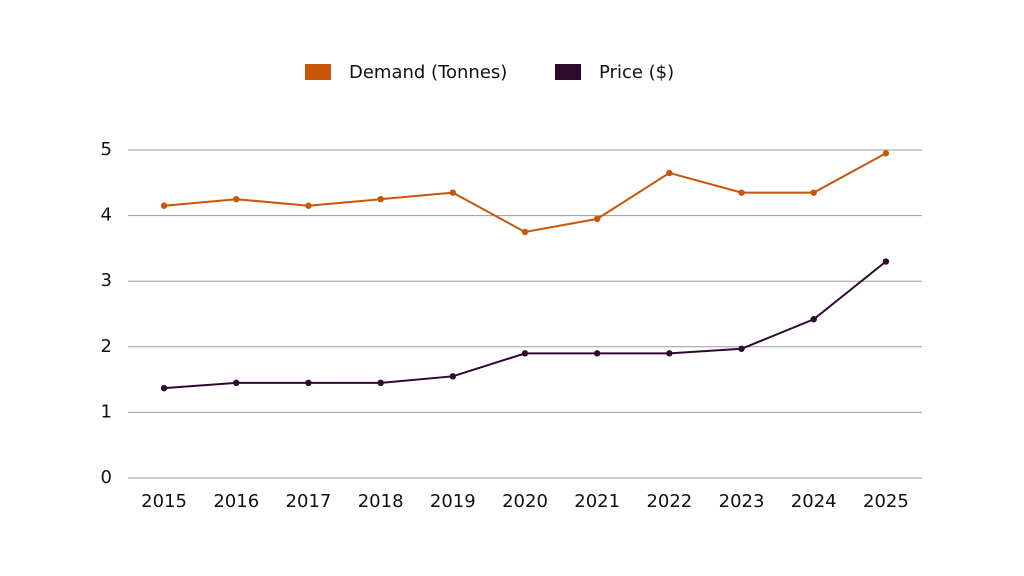 This screenshot has height=576, width=1024. Describe the element at coordinates (164, 501) in the screenshot. I see `x-tick-label: 2015` at that location.